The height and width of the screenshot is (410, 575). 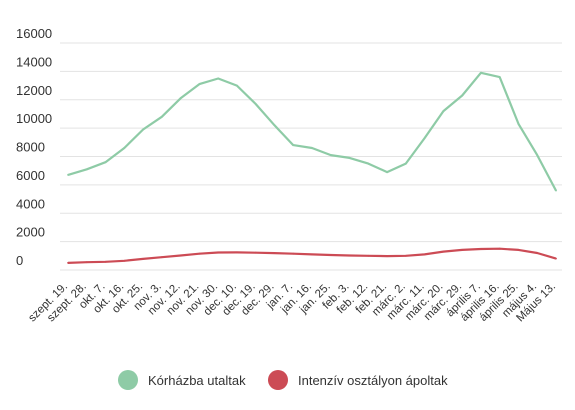 I want to click on y-tick-label: 14000, so click(x=34, y=61).